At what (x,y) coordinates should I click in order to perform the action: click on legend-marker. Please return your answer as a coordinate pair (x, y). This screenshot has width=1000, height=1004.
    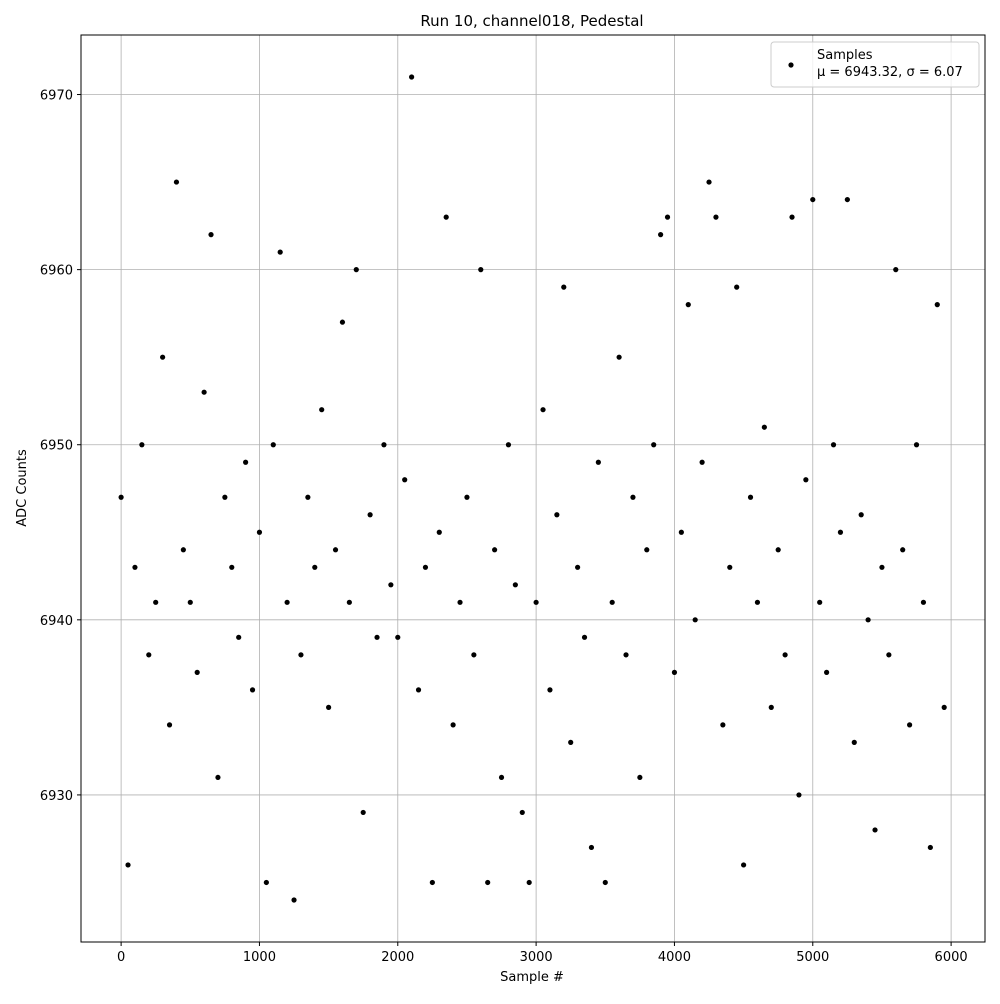
    Looking at the image, I should click on (791, 65).